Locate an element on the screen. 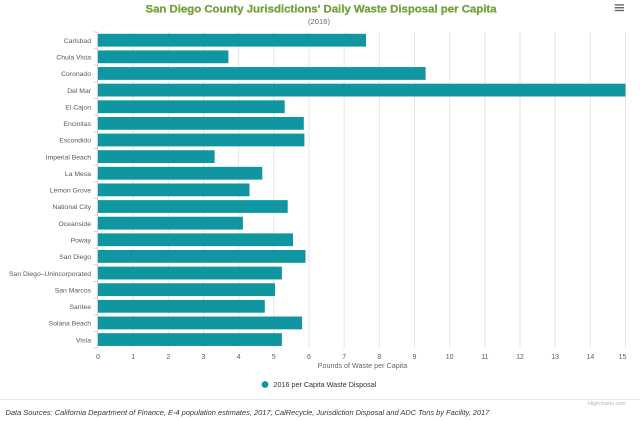 The height and width of the screenshot is (421, 640). svg-text: 1 is located at coordinates (133, 357).